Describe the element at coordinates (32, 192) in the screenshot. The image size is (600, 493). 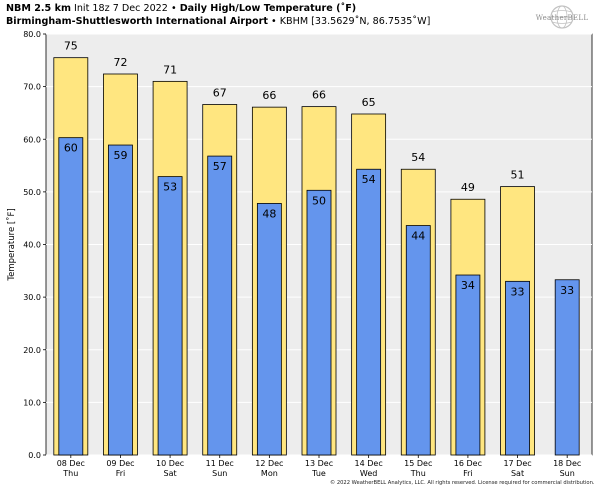
I see `y-tick-label: 50.0` at that location.